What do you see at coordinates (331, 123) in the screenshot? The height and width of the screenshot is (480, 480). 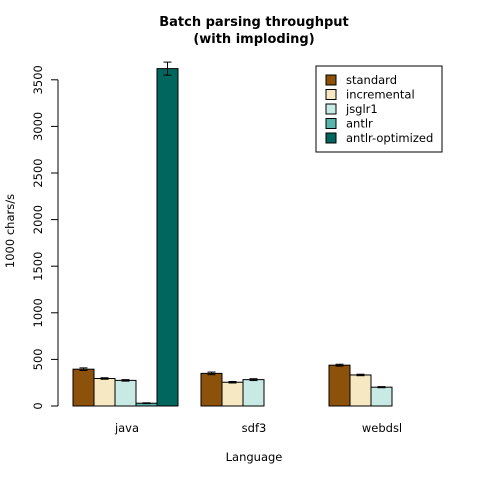 I see `legend-swatch-antlr` at bounding box center [331, 123].